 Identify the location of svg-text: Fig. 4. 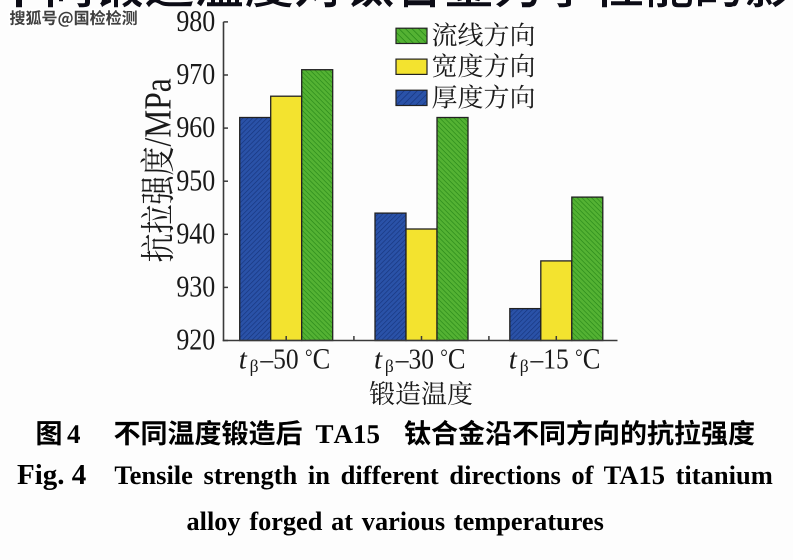
(51, 475).